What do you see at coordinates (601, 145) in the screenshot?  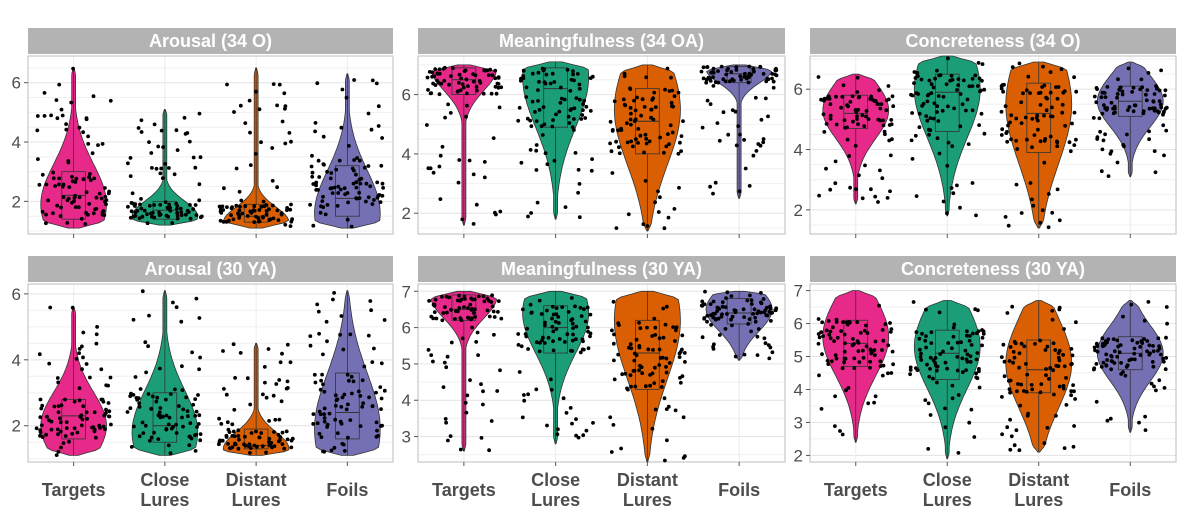 I see `plot-border` at bounding box center [601, 145].